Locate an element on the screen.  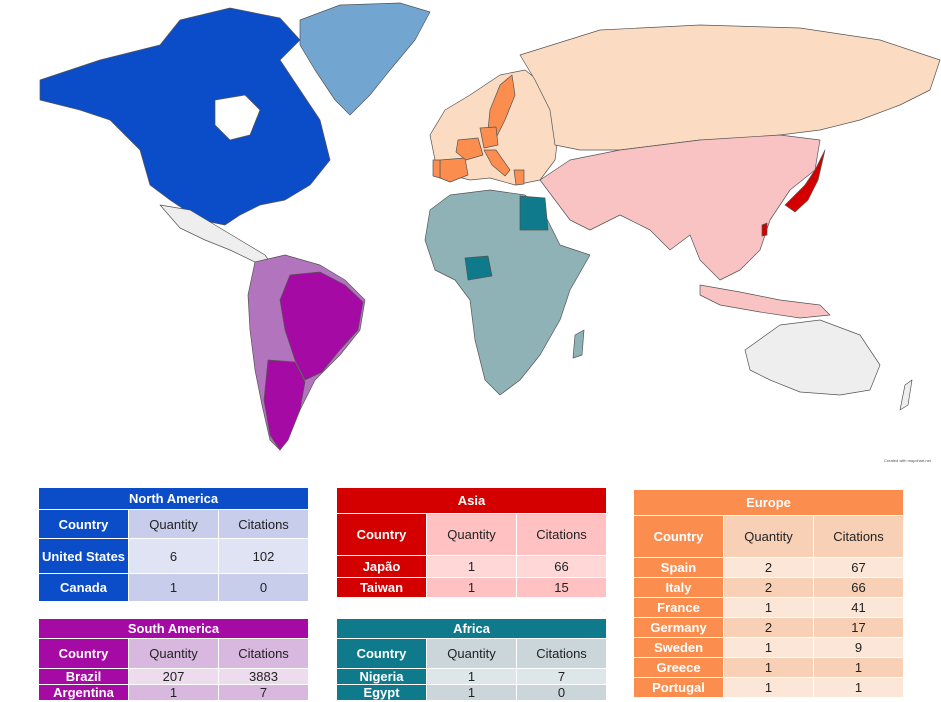
country-cell: Germany is located at coordinates (678, 627).